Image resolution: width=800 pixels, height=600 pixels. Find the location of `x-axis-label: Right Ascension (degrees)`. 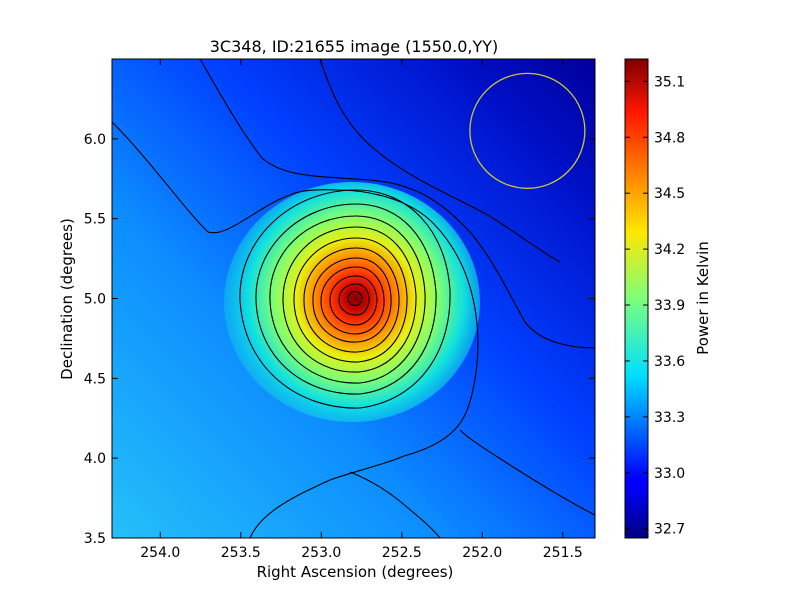

x-axis-label: Right Ascension (degrees) is located at coordinates (355, 572).